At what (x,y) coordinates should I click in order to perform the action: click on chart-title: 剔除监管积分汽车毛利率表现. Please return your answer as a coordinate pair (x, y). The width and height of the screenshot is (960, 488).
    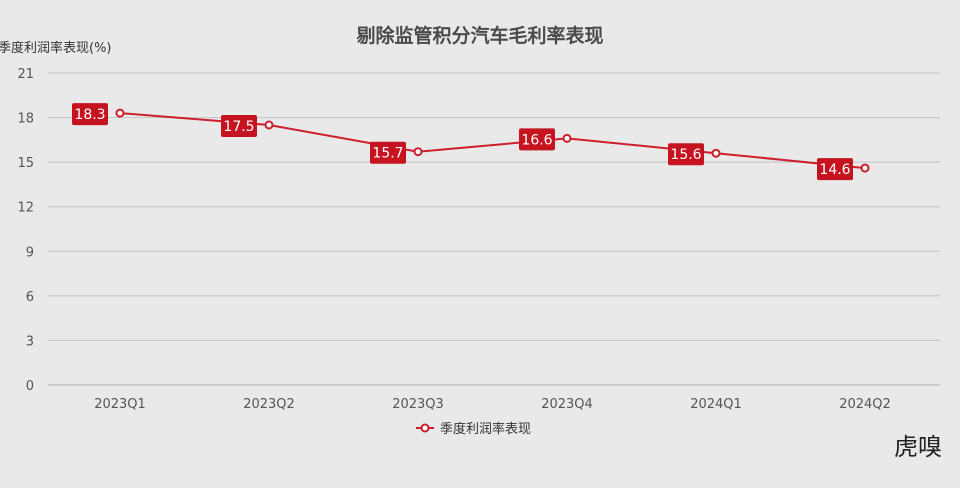
    Looking at the image, I should click on (479, 35).